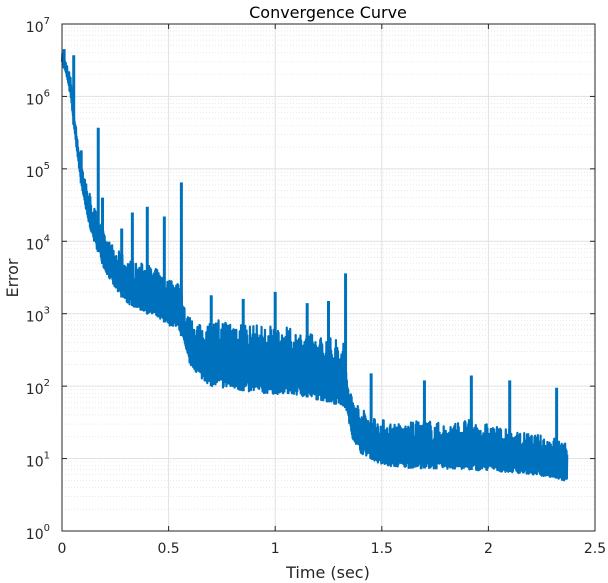 This screenshot has height=583, width=608. Describe the element at coordinates (488, 549) in the screenshot. I see `x-tick-label: 2` at that location.